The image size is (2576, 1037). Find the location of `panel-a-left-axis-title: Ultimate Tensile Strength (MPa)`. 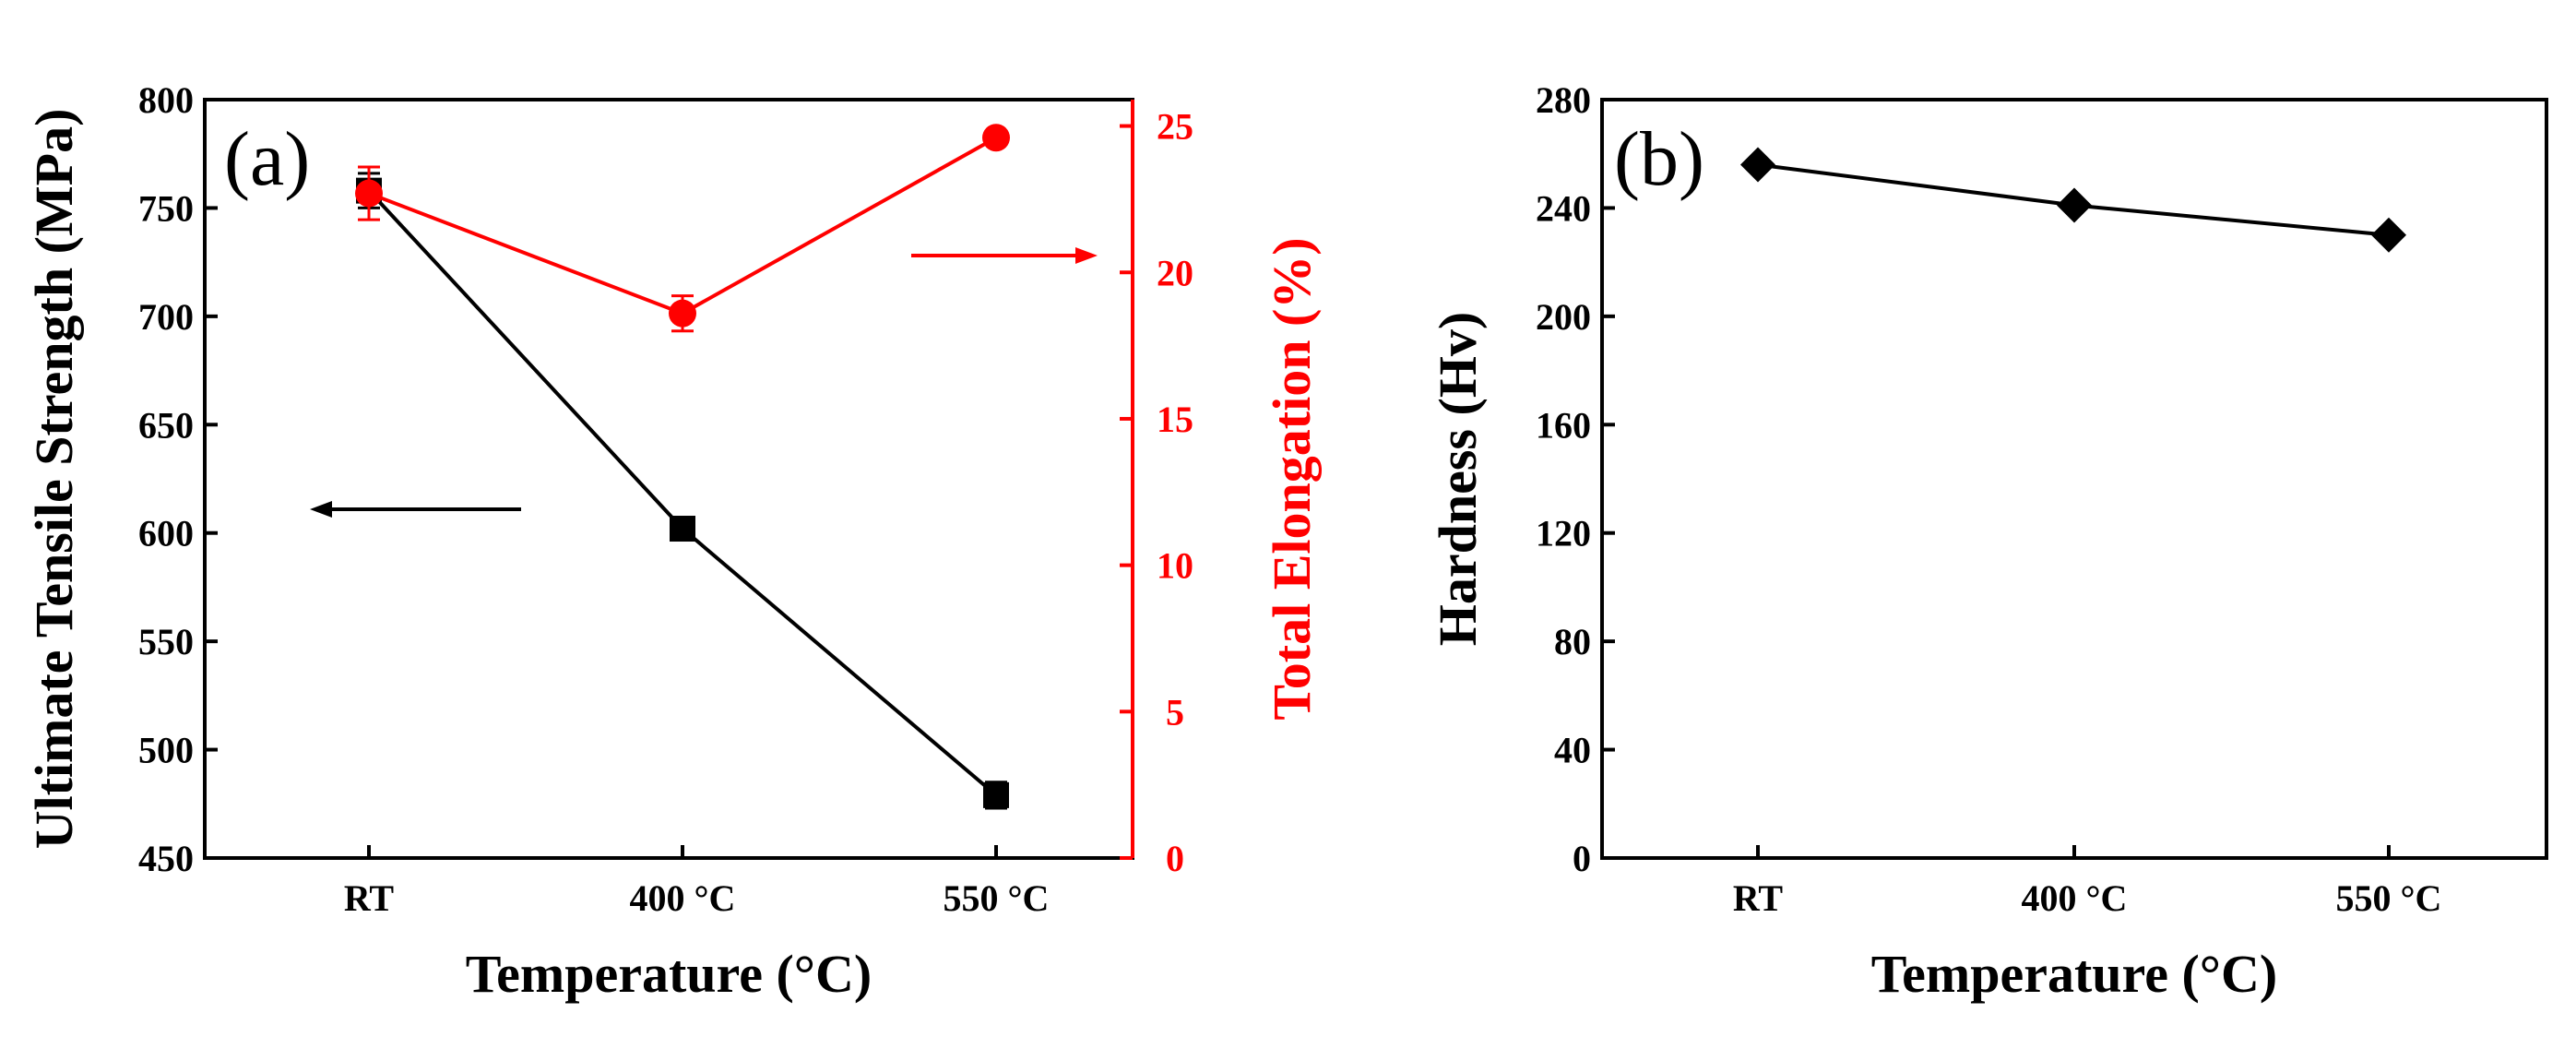

panel-a-left-axis-title: Ultimate Tensile Strength (MPa) is located at coordinates (54, 479).